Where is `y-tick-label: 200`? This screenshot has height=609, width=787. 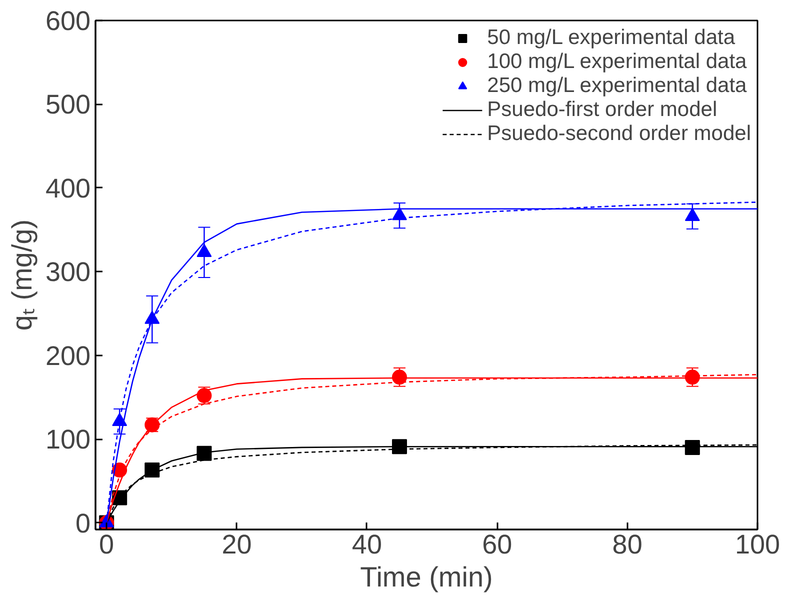 y-tick-label: 200 is located at coordinates (68, 355).